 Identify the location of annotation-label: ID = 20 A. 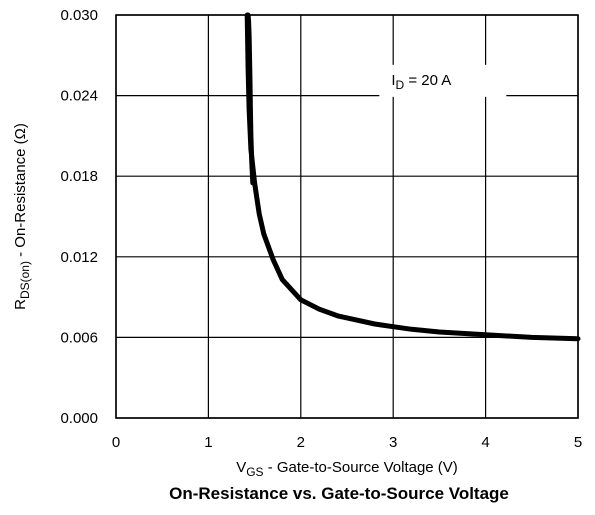
(421, 82).